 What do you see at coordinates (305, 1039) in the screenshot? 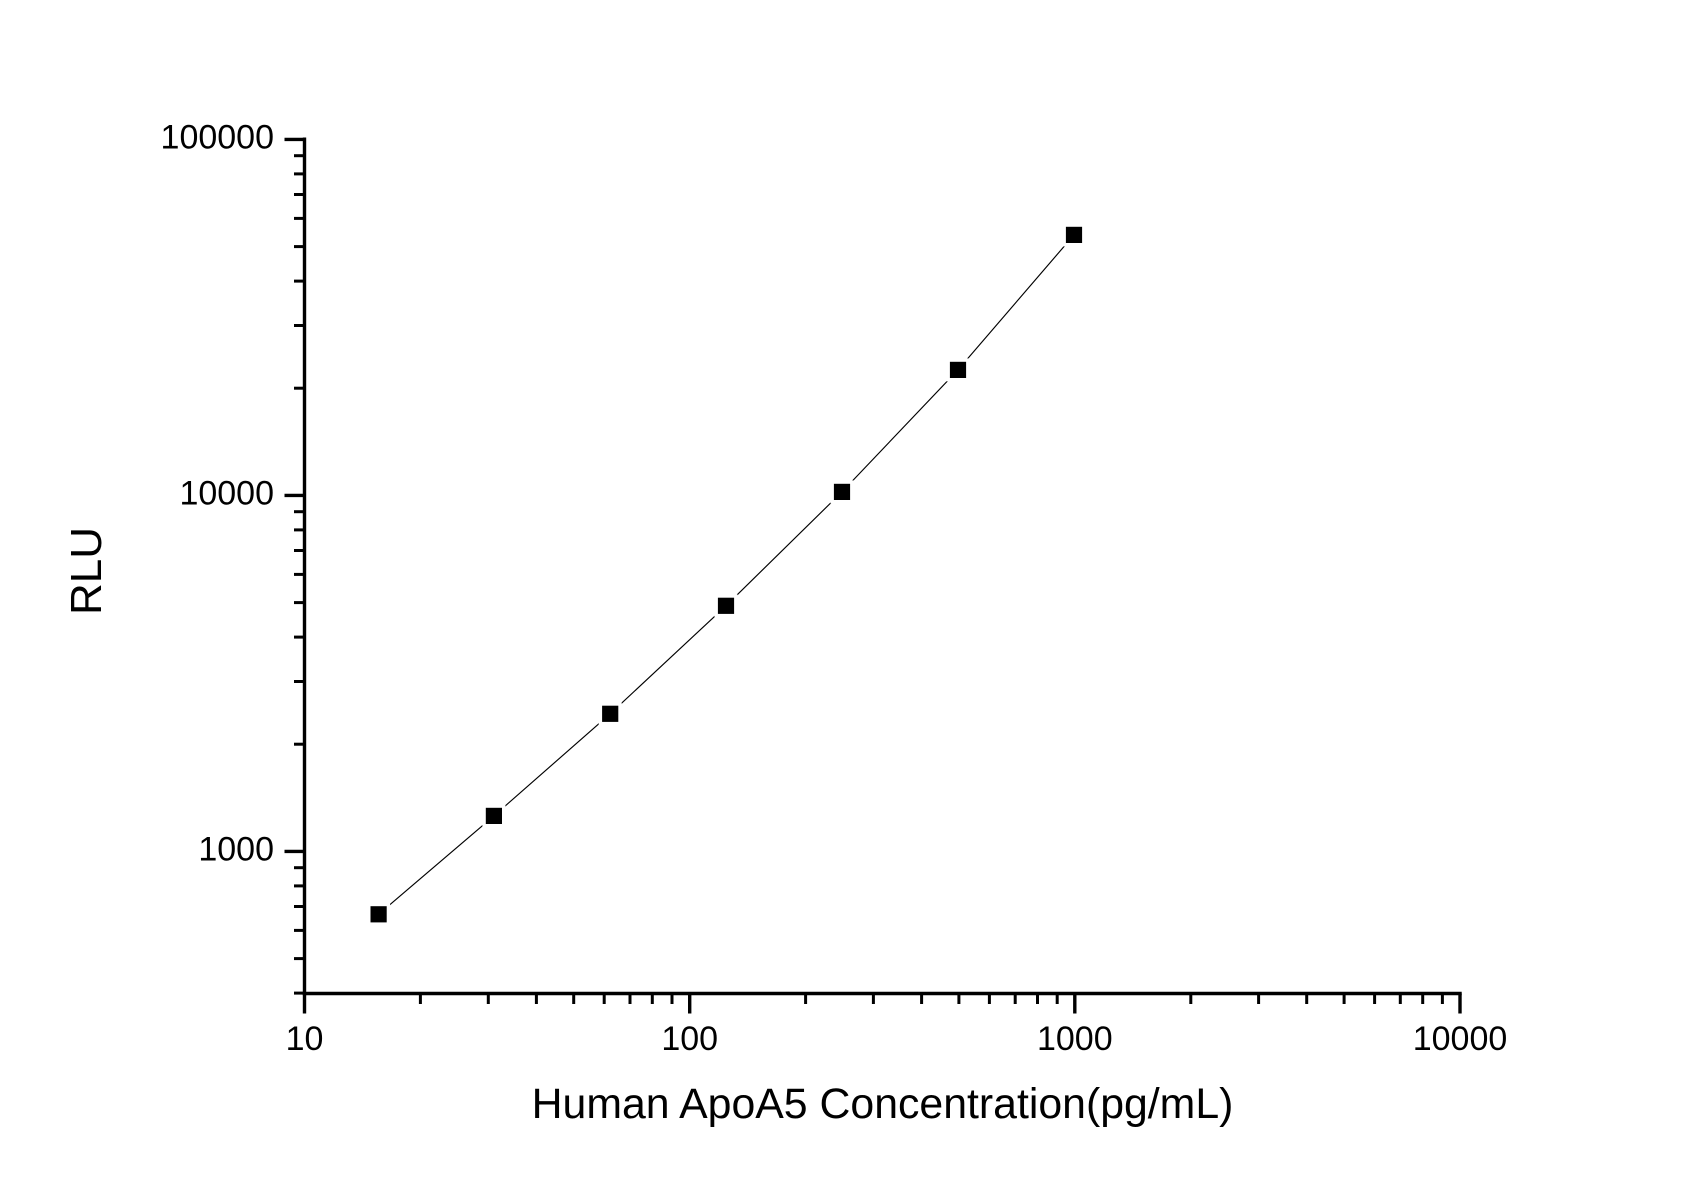
I see `svg-text: 10` at bounding box center [305, 1039].